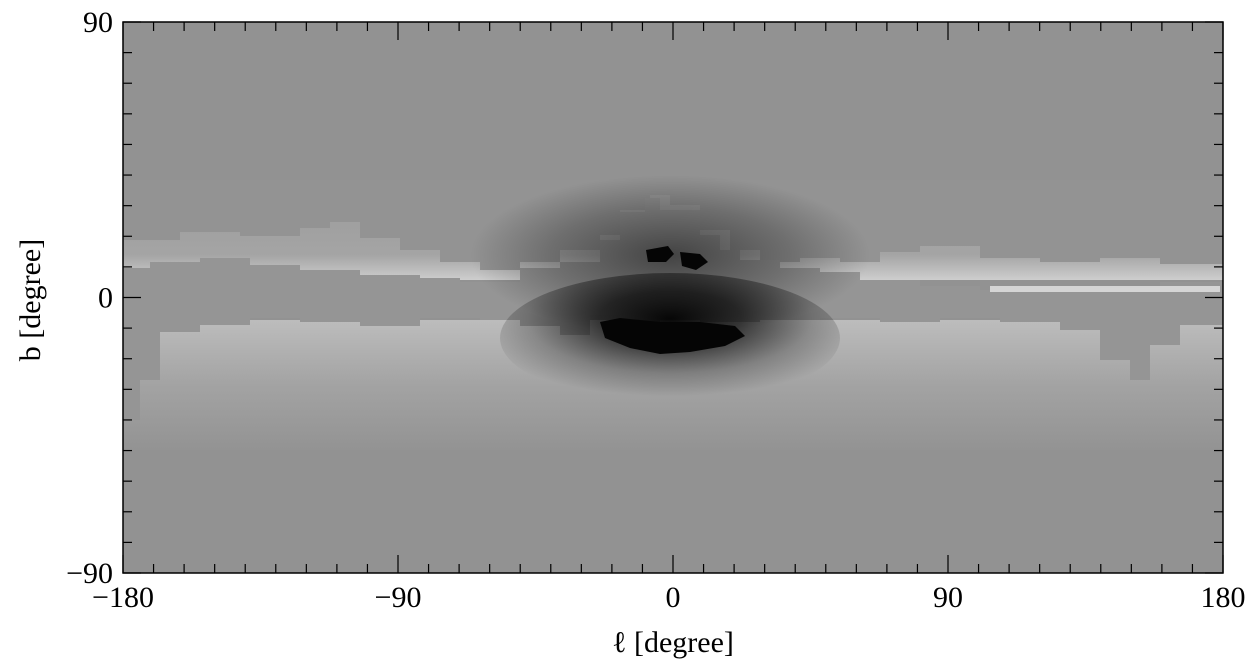 Image resolution: width=1256 pixels, height=661 pixels. Describe the element at coordinates (30, 300) in the screenshot. I see `y-axis-label: b [degree]` at that location.